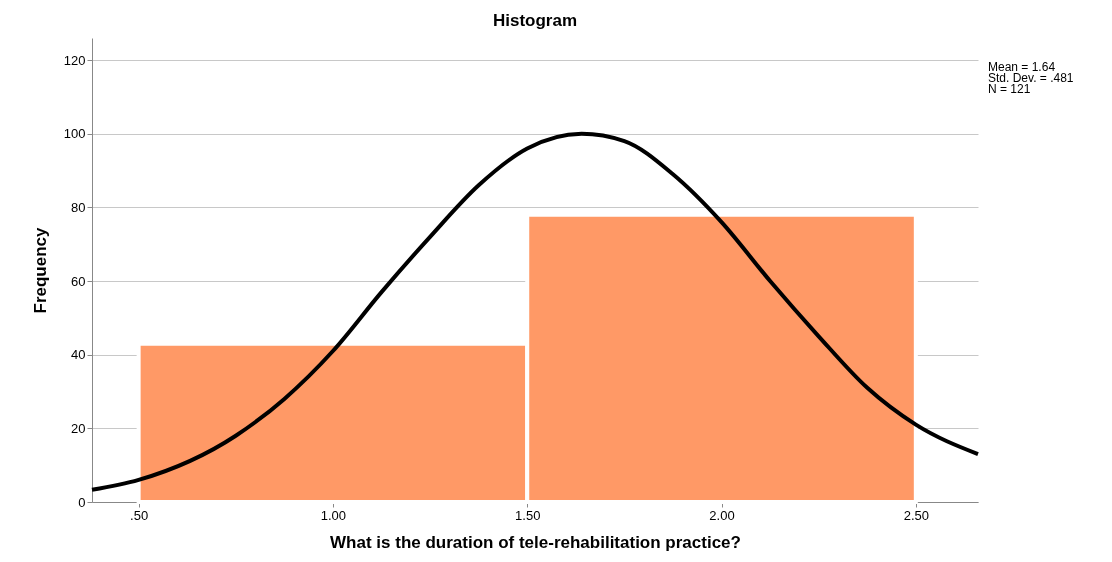  What do you see at coordinates (1010, 89) in the screenshot?
I see `text: N = 121` at bounding box center [1010, 89].